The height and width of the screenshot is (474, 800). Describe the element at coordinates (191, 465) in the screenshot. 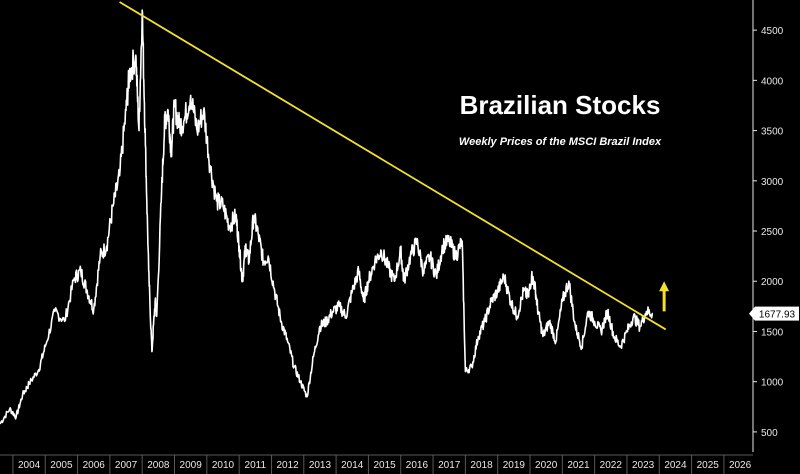

I see `x-tick-label-2009: 2009` at that location.